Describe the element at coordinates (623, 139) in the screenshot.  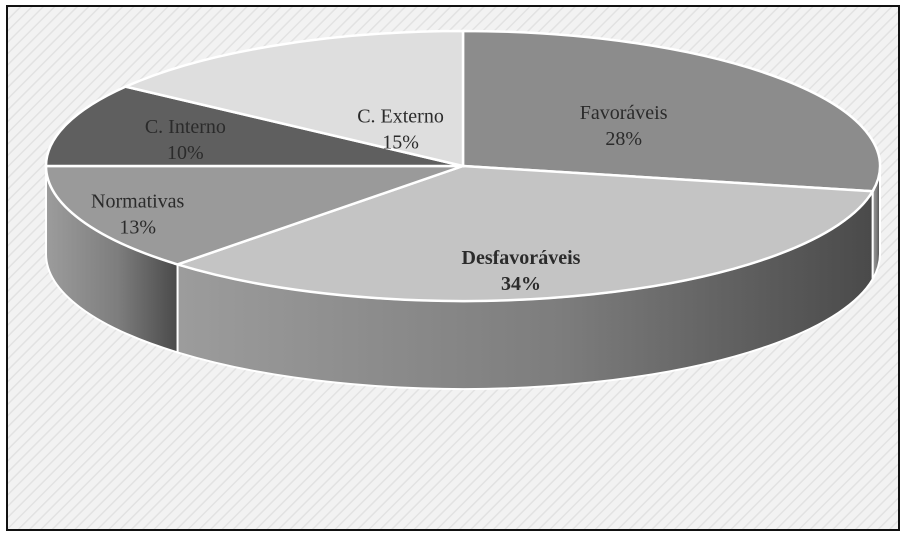
I see `slice-value-favoraveis: 28%` at that location.